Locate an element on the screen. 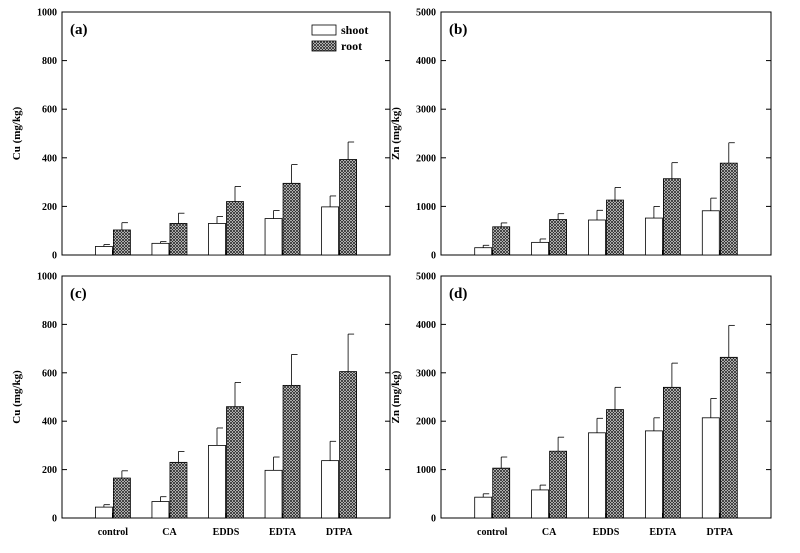 The width and height of the screenshot is (800, 553). legend-swatch-root is located at coordinates (324, 46).